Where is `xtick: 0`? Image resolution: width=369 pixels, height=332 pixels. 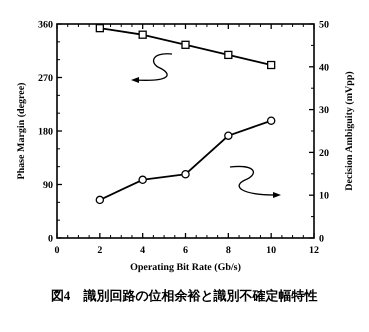
xtick: 0 is located at coordinates (57, 250).